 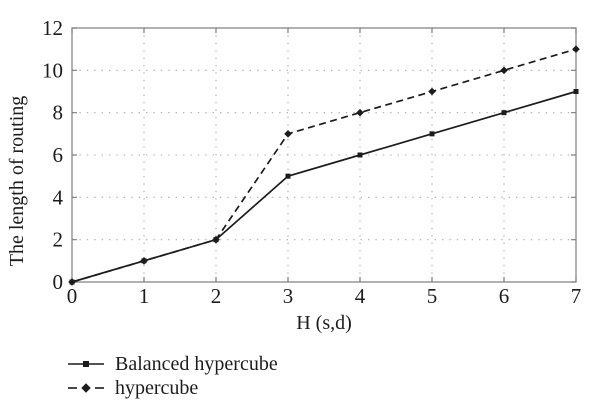 I want to click on svg-text: 10, so click(x=52, y=70).